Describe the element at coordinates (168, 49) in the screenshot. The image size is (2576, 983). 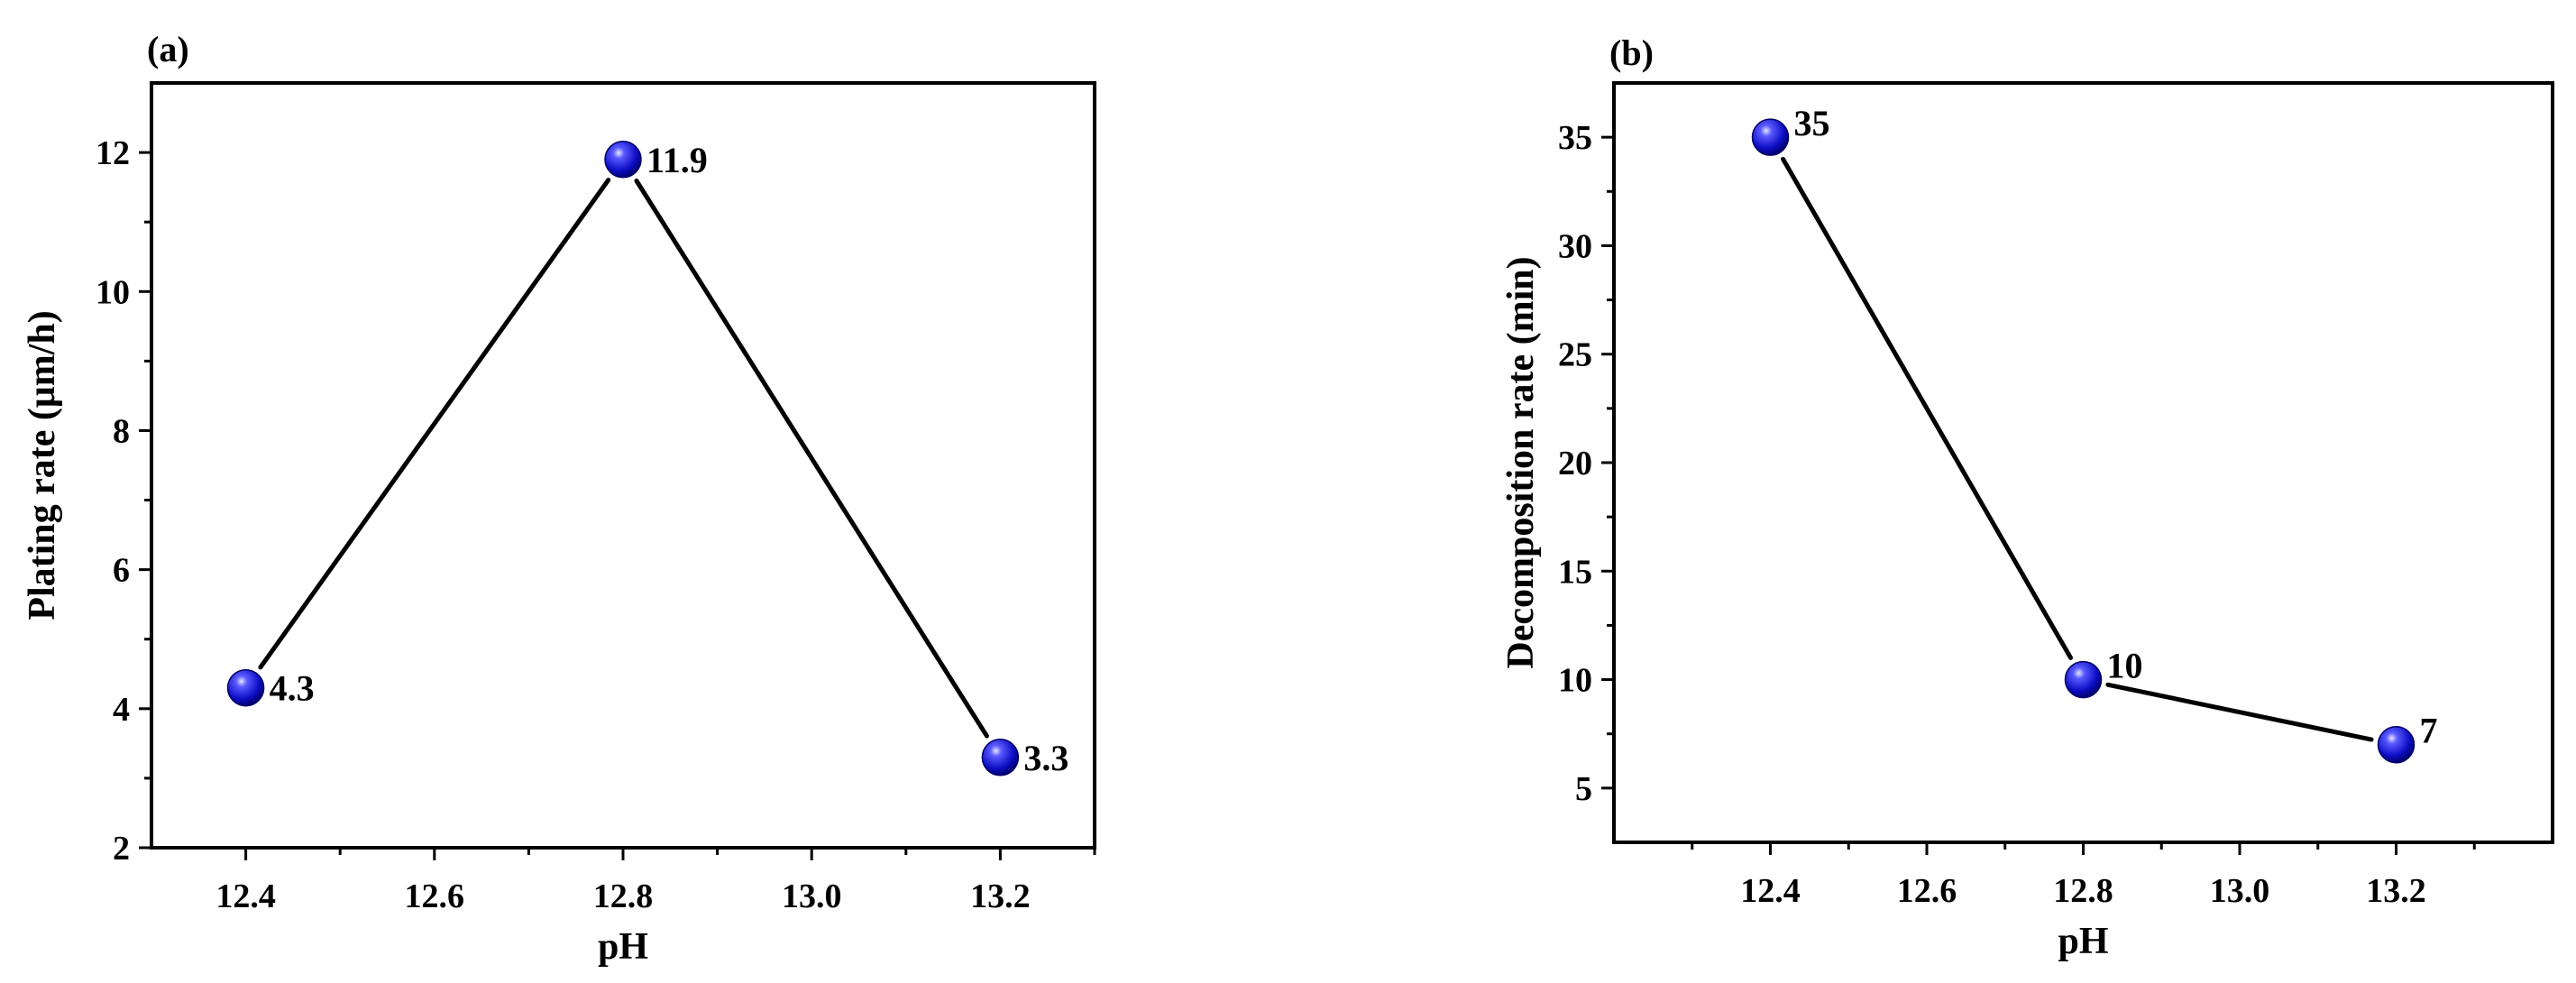
I see `panel-label: (a)` at that location.